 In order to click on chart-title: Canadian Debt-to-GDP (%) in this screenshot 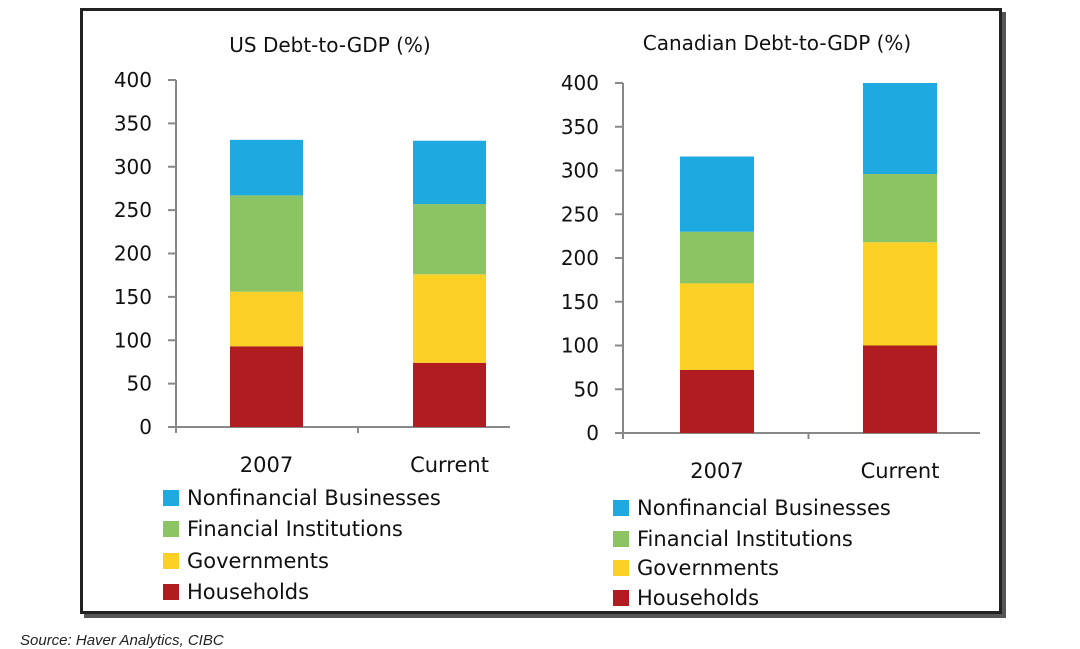, I will do `click(777, 43)`.